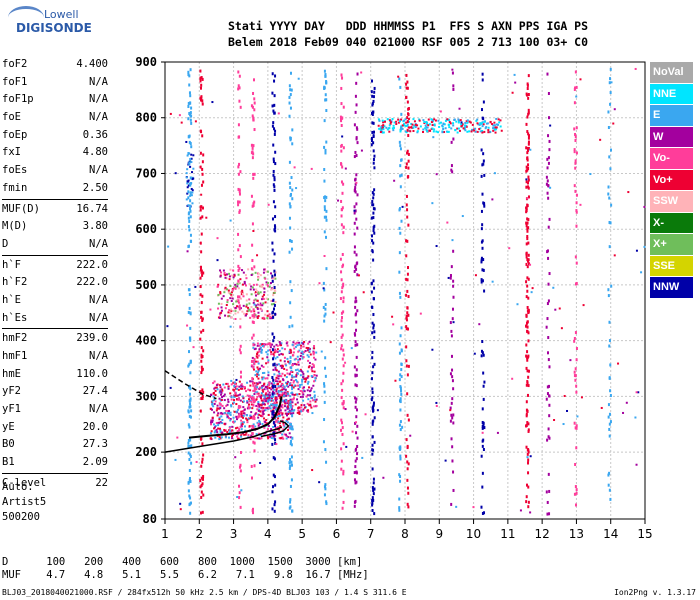  What do you see at coordinates (55, 255) in the screenshot?
I see `param-separator` at bounding box center [55, 255].